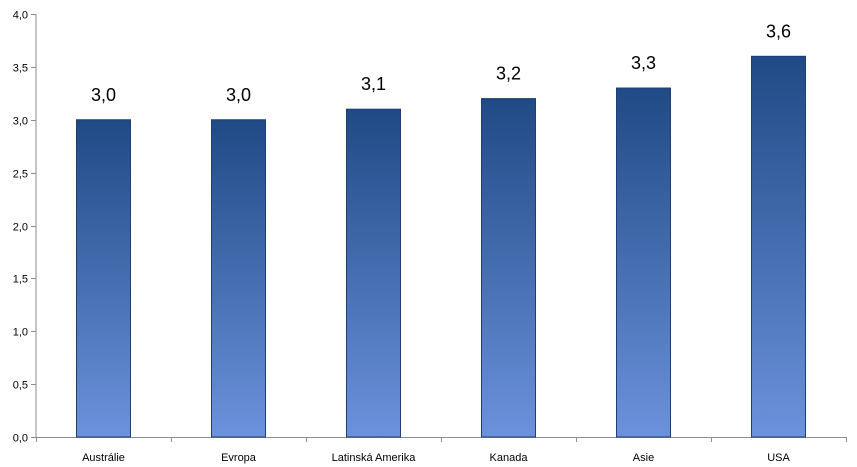  Describe the element at coordinates (20, 69) in the screenshot. I see `y-tick-label: 3,5` at that location.